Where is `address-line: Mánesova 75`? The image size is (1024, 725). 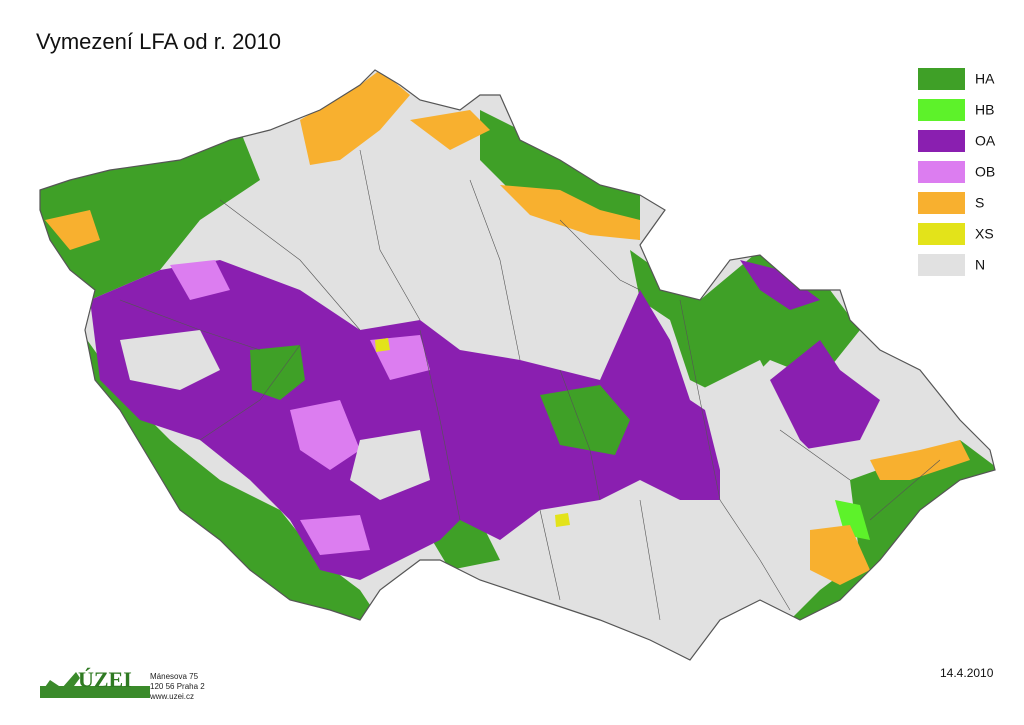 address-line: Mánesova 75 is located at coordinates (174, 676).